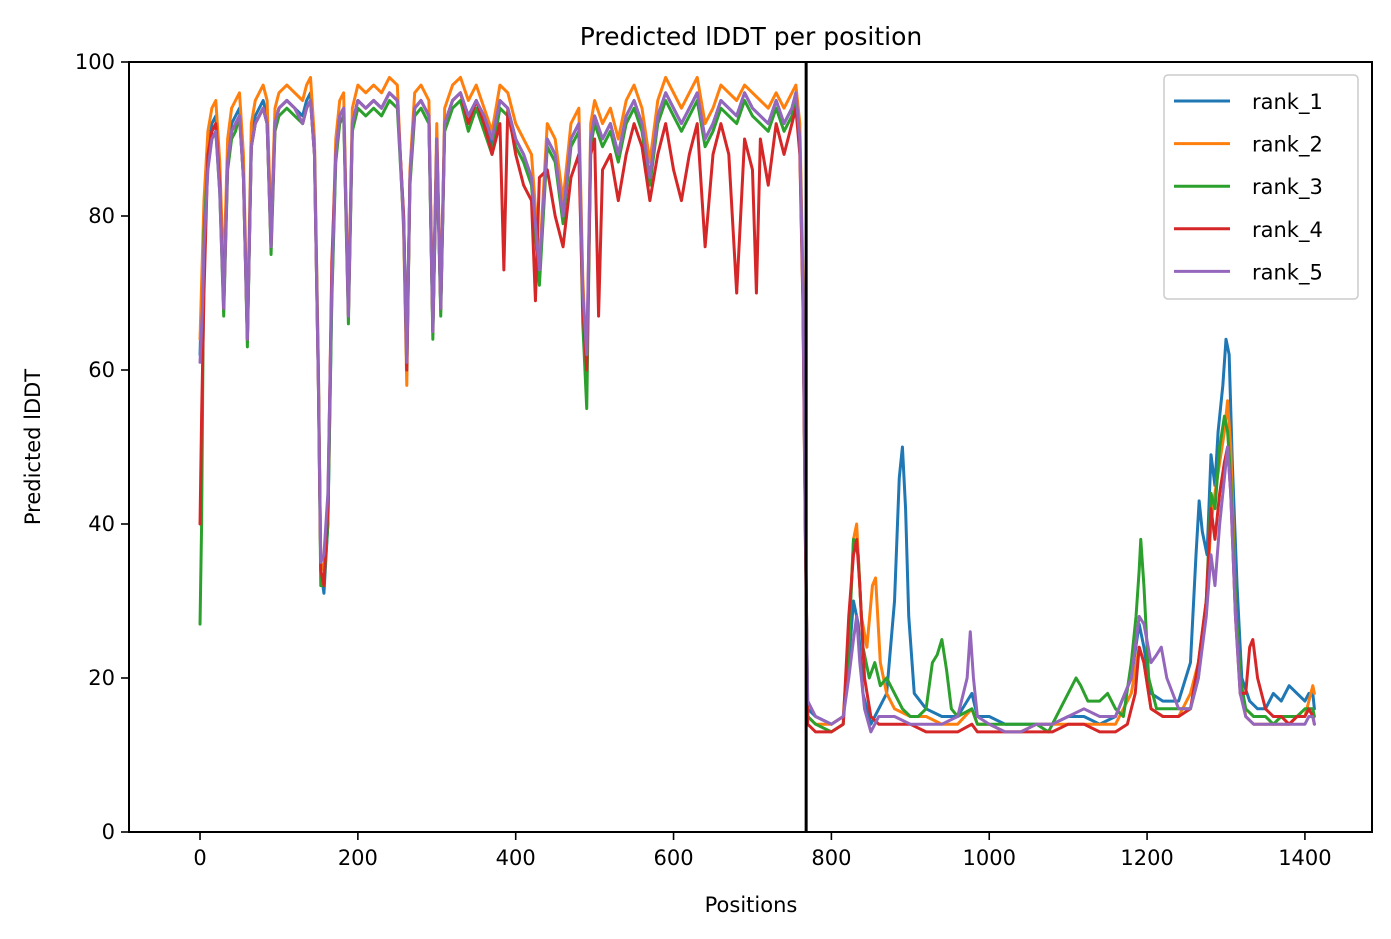 Image resolution: width=1391 pixels, height=939 pixels. What do you see at coordinates (1287, 230) in the screenshot?
I see `legend-label-rank_4: rank_4` at bounding box center [1287, 230].